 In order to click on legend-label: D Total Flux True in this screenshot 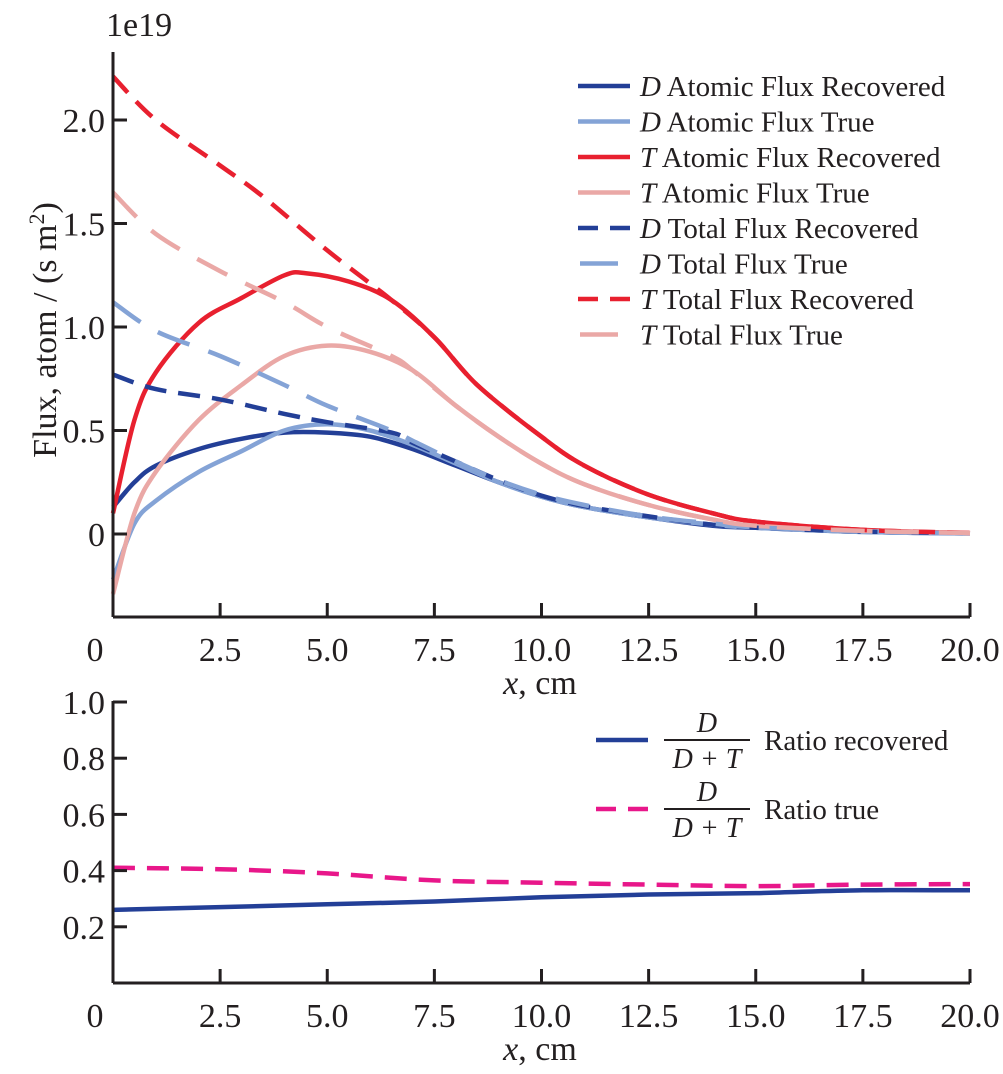, I will do `click(743, 265)`.